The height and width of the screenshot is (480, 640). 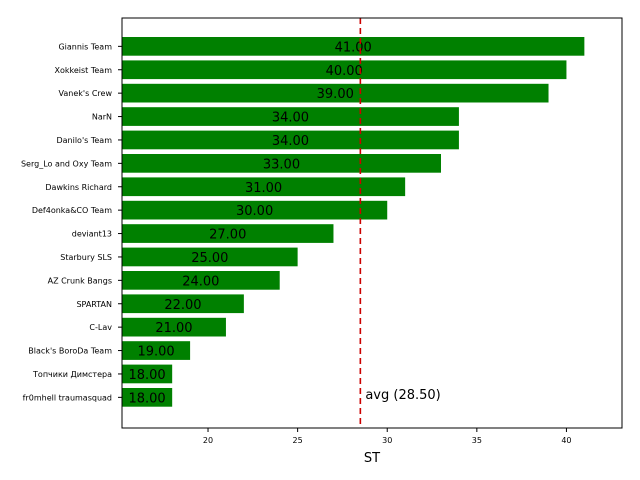 I want to click on bar-value-label: 30.00, so click(x=254, y=211).